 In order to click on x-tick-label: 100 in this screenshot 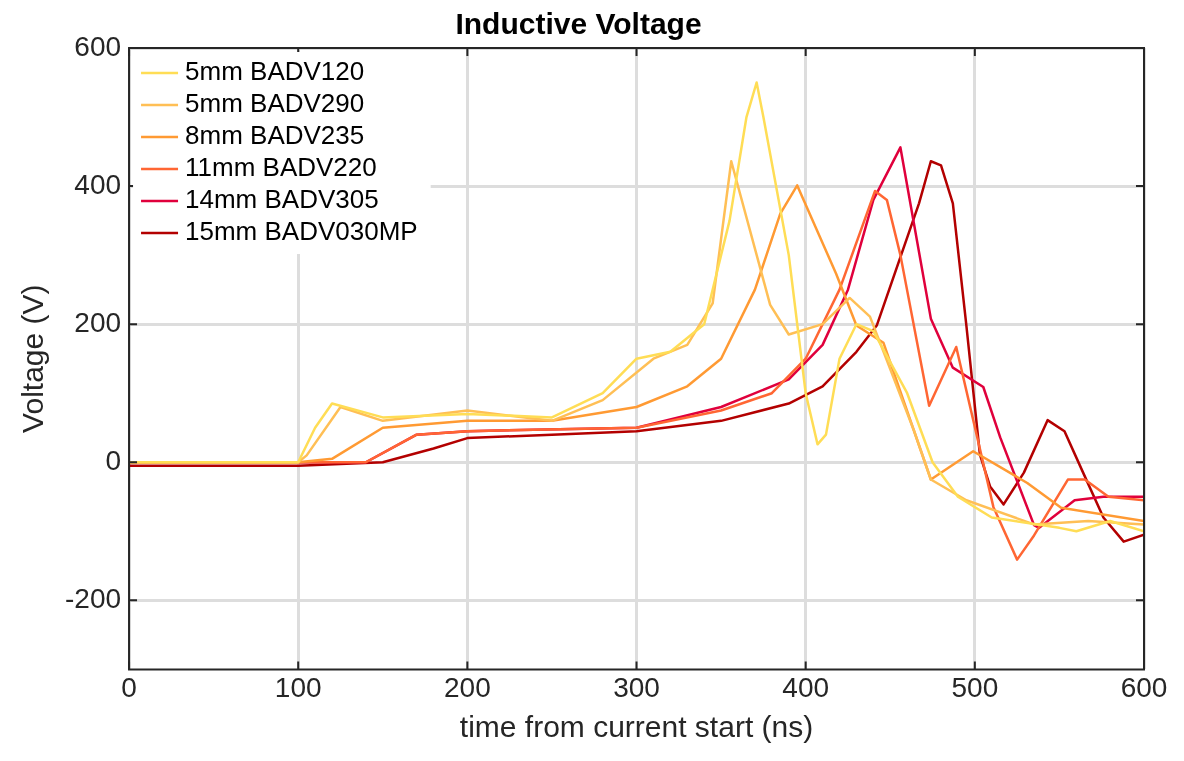, I will do `click(298, 687)`.